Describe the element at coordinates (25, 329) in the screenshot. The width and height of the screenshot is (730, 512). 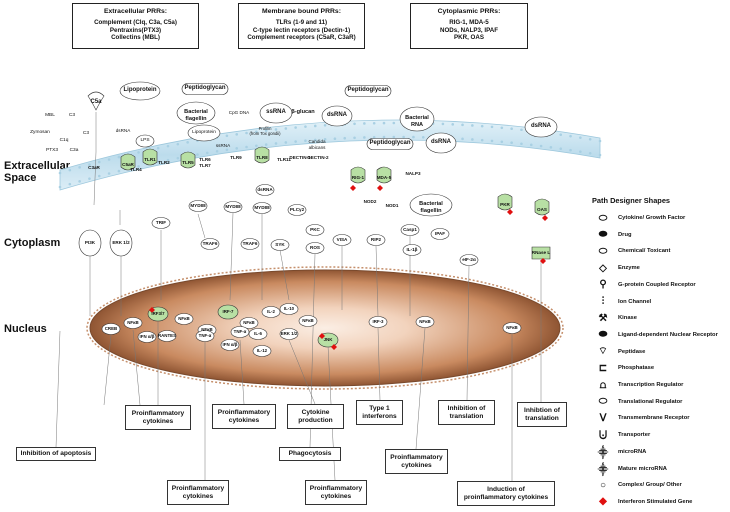
I see `region-nucleus: Nucleus` at that location.